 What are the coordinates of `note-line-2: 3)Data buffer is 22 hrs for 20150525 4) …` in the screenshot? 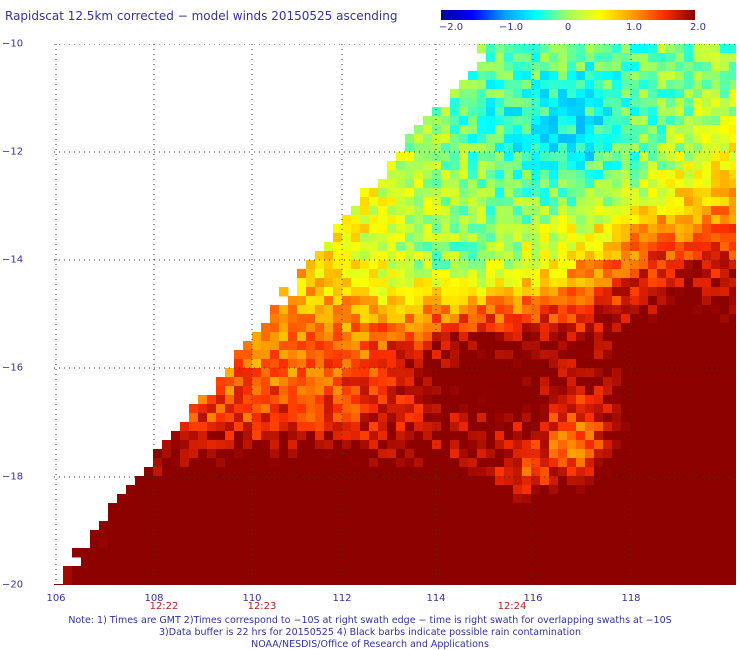 It's located at (370, 632).